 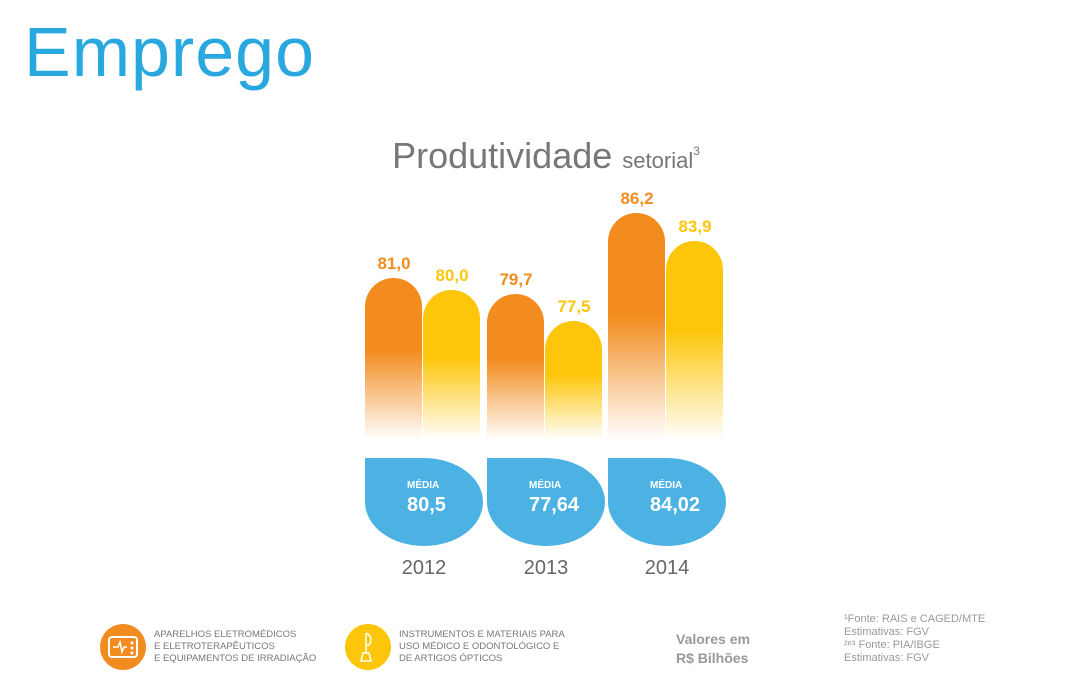 What do you see at coordinates (554, 505) in the screenshot?
I see `media-value: 77,64` at bounding box center [554, 505].